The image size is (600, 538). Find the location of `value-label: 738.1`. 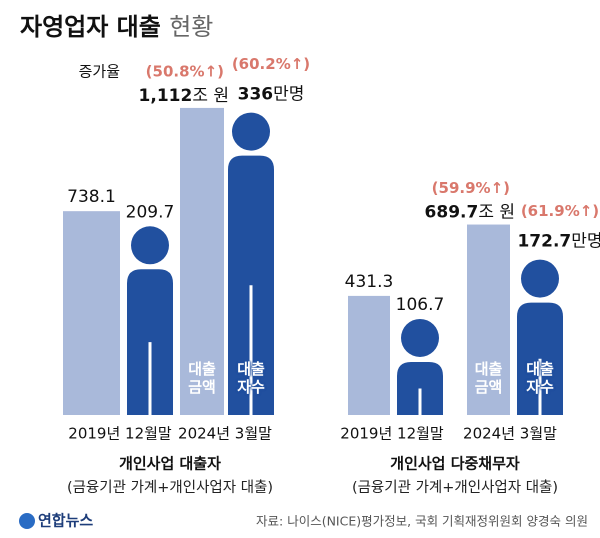

value-label: 738.1 is located at coordinates (91, 197).